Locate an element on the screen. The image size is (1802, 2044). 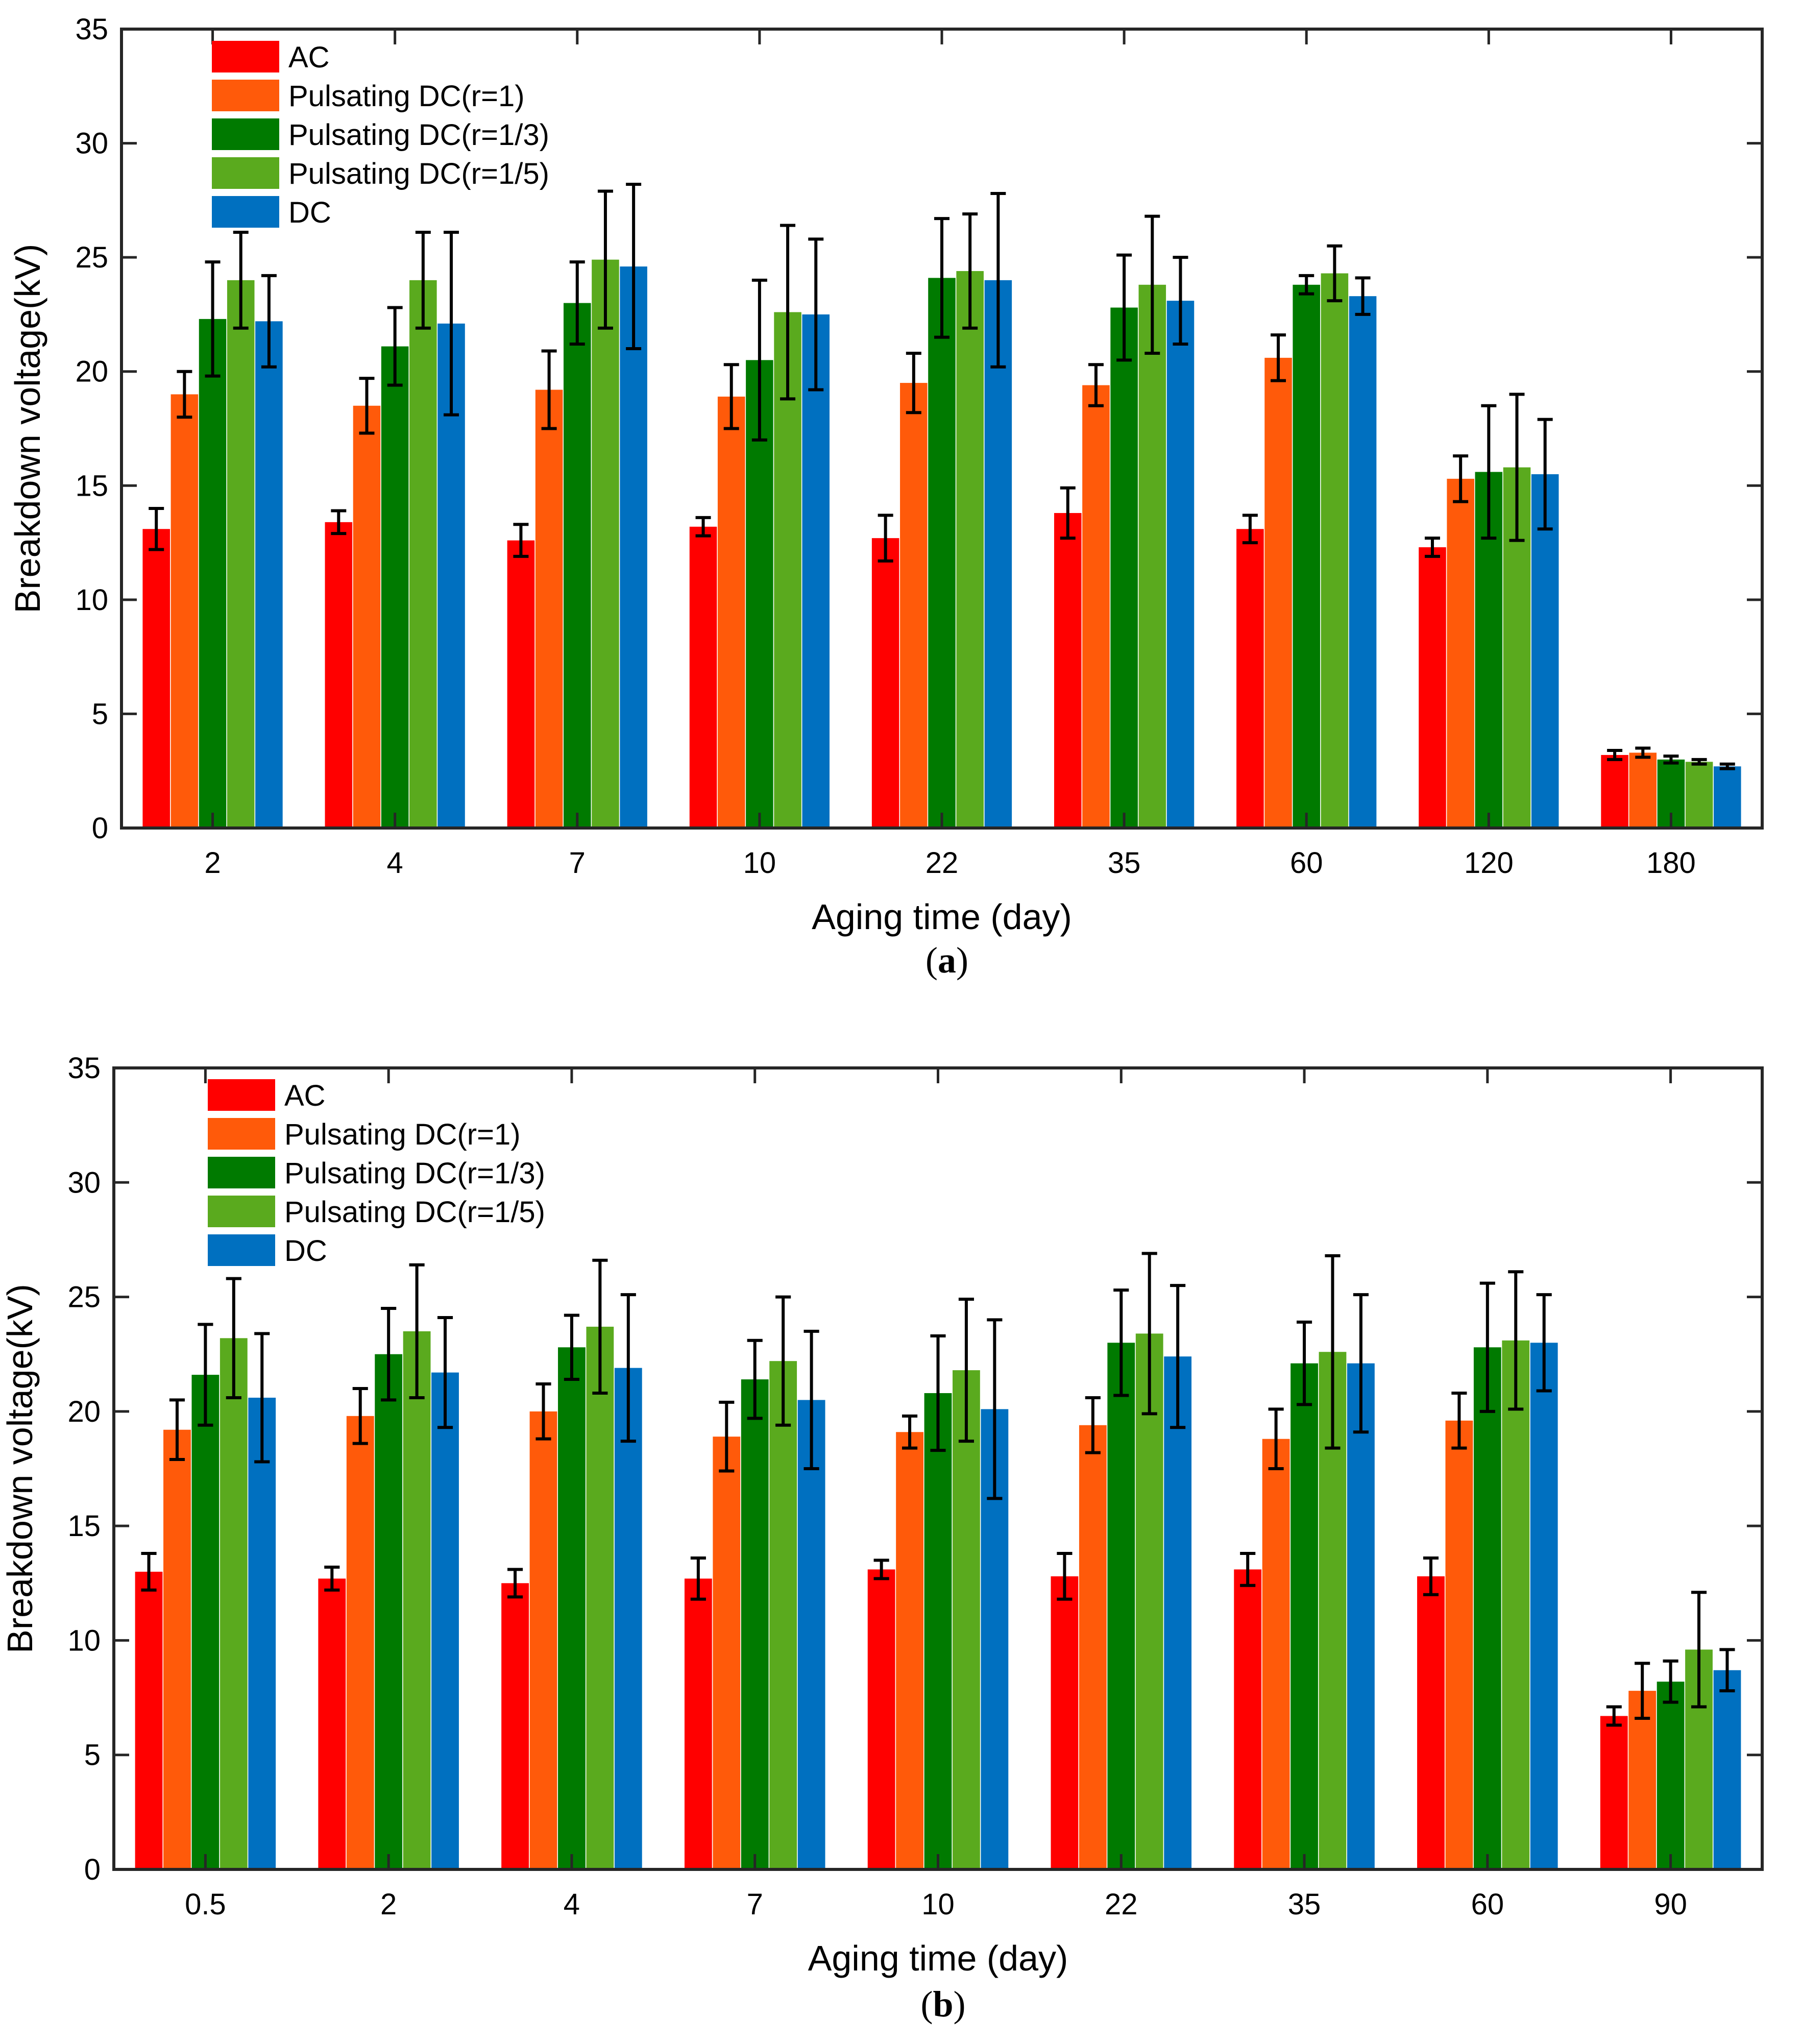
x-tick-label: 4 is located at coordinates (395, 863).